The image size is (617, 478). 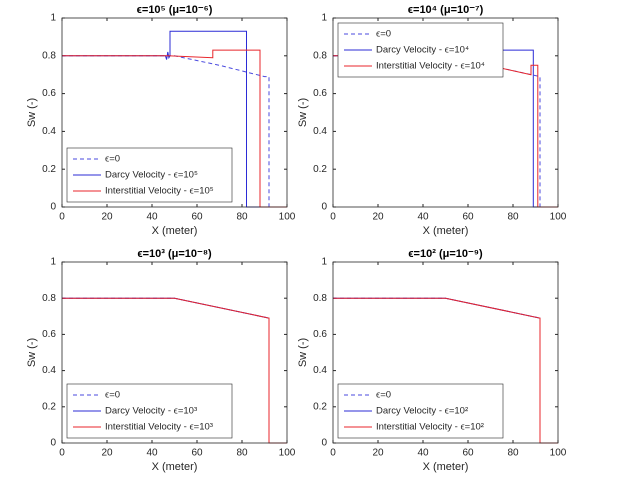 What do you see at coordinates (446, 10) in the screenshot?
I see `chart-title: ϵ=10⁴ (μ=10⁻⁷)` at bounding box center [446, 10].